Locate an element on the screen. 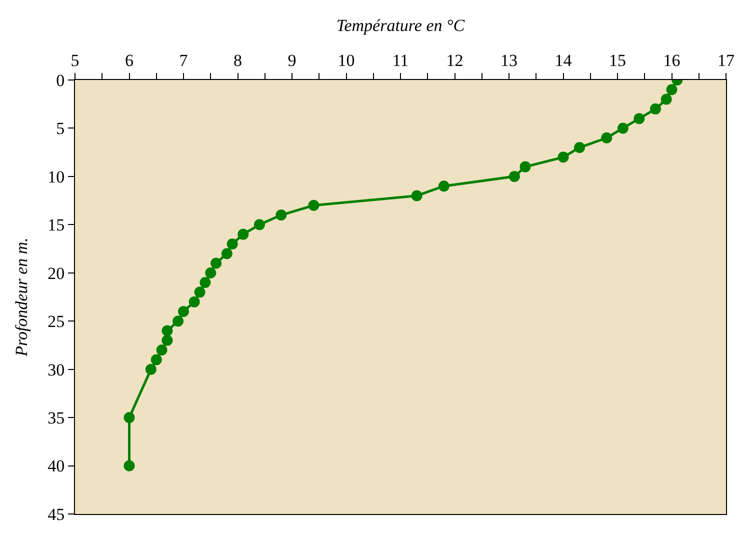 The height and width of the screenshot is (534, 745). x-tick-label: 15 is located at coordinates (617, 60).